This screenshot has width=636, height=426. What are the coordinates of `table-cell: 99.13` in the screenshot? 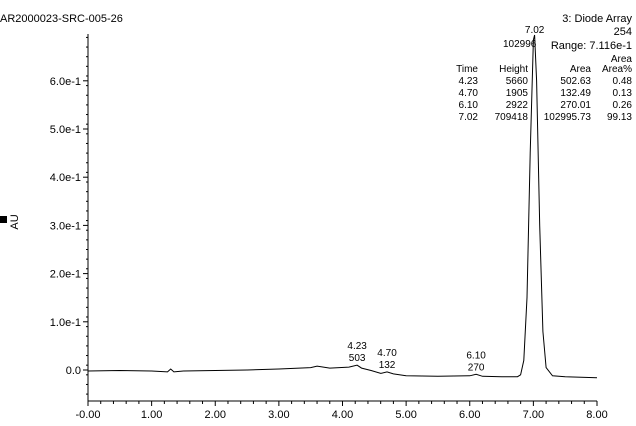 It's located at (619, 117).